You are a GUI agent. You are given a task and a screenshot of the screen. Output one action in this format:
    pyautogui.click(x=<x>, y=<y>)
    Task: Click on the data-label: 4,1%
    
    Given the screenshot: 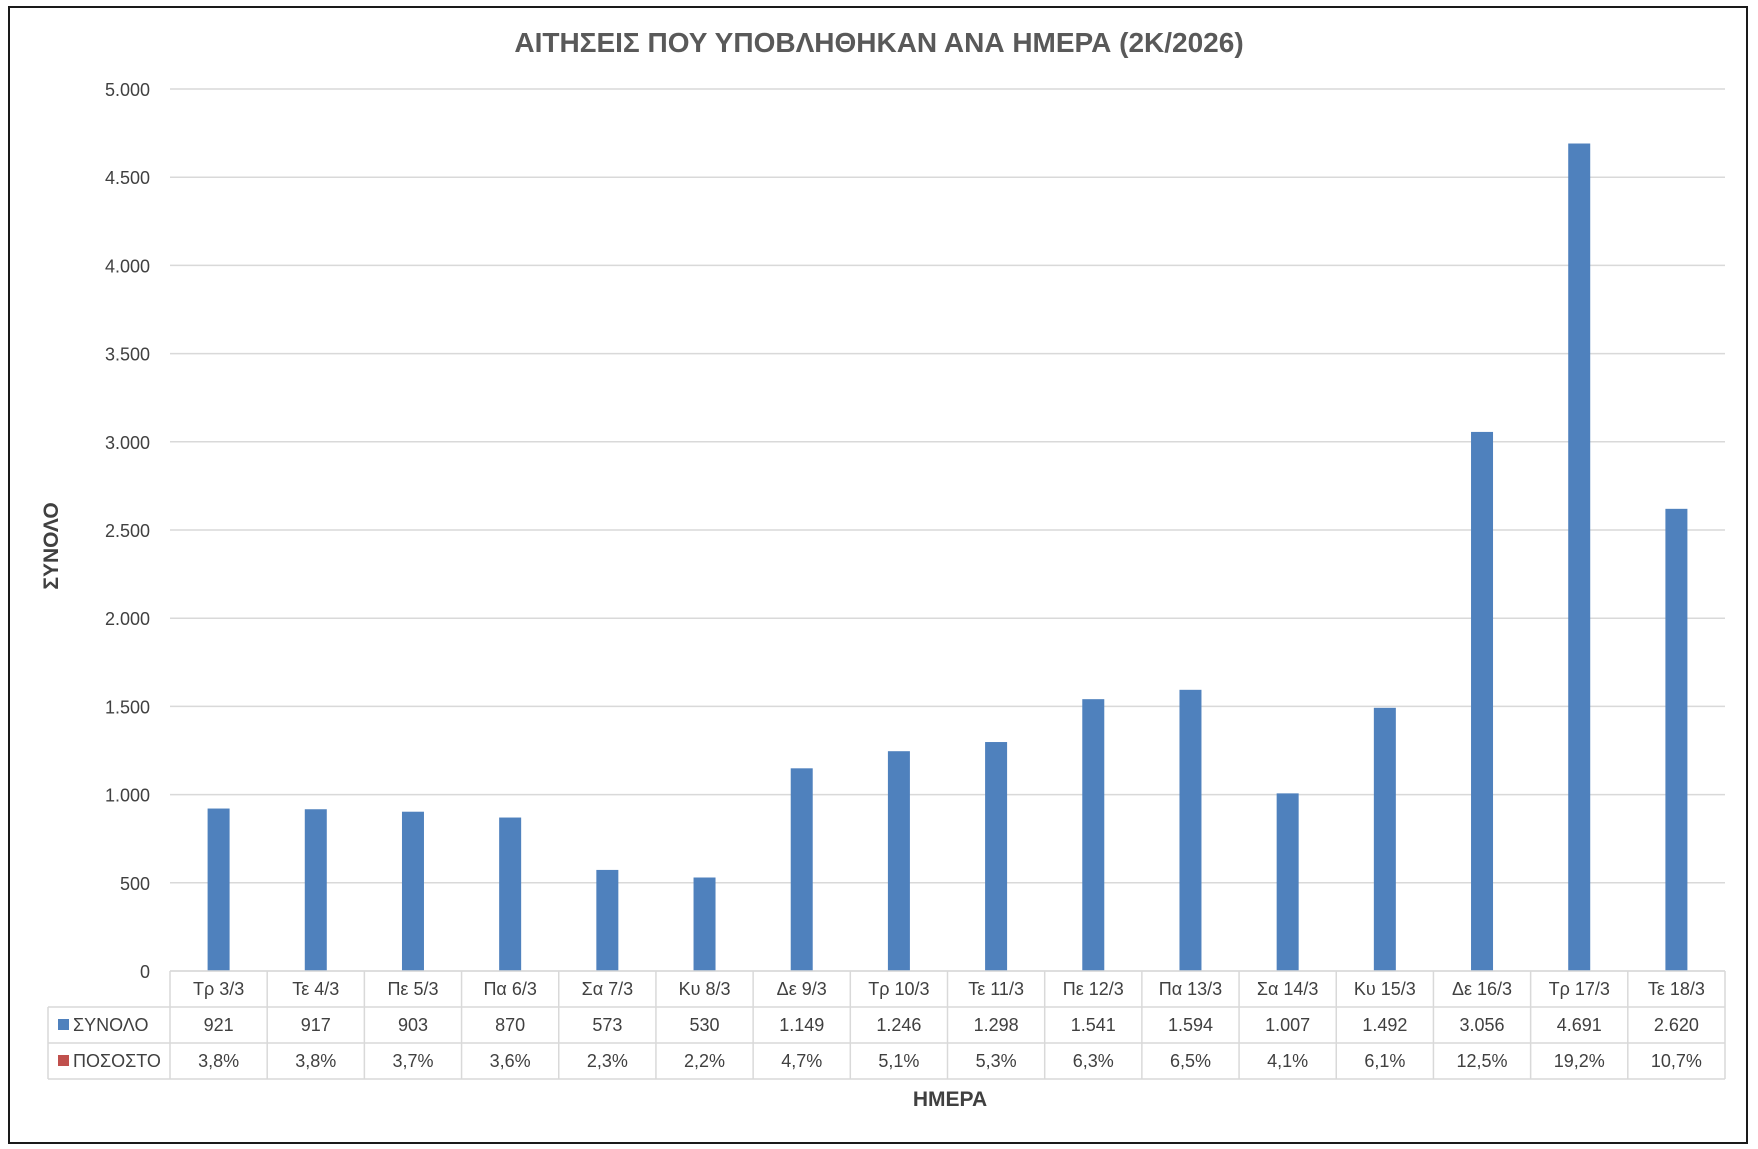 What is the action you would take?
    pyautogui.click(x=1287, y=1061)
    